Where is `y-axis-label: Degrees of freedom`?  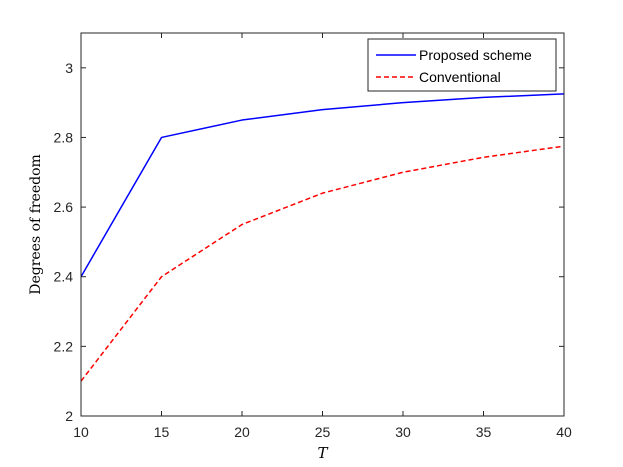
y-axis-label: Degrees of freedom is located at coordinates (36, 224).